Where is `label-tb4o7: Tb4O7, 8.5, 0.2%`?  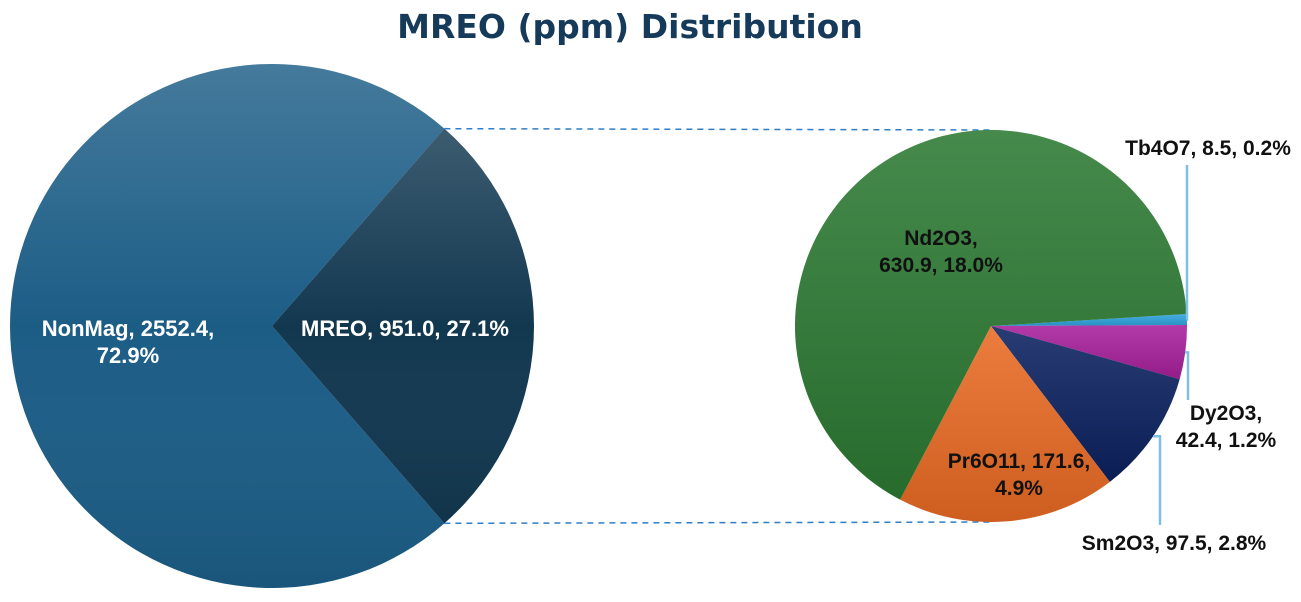 label-tb4o7: Tb4O7, 8.5, 0.2% is located at coordinates (1208, 148).